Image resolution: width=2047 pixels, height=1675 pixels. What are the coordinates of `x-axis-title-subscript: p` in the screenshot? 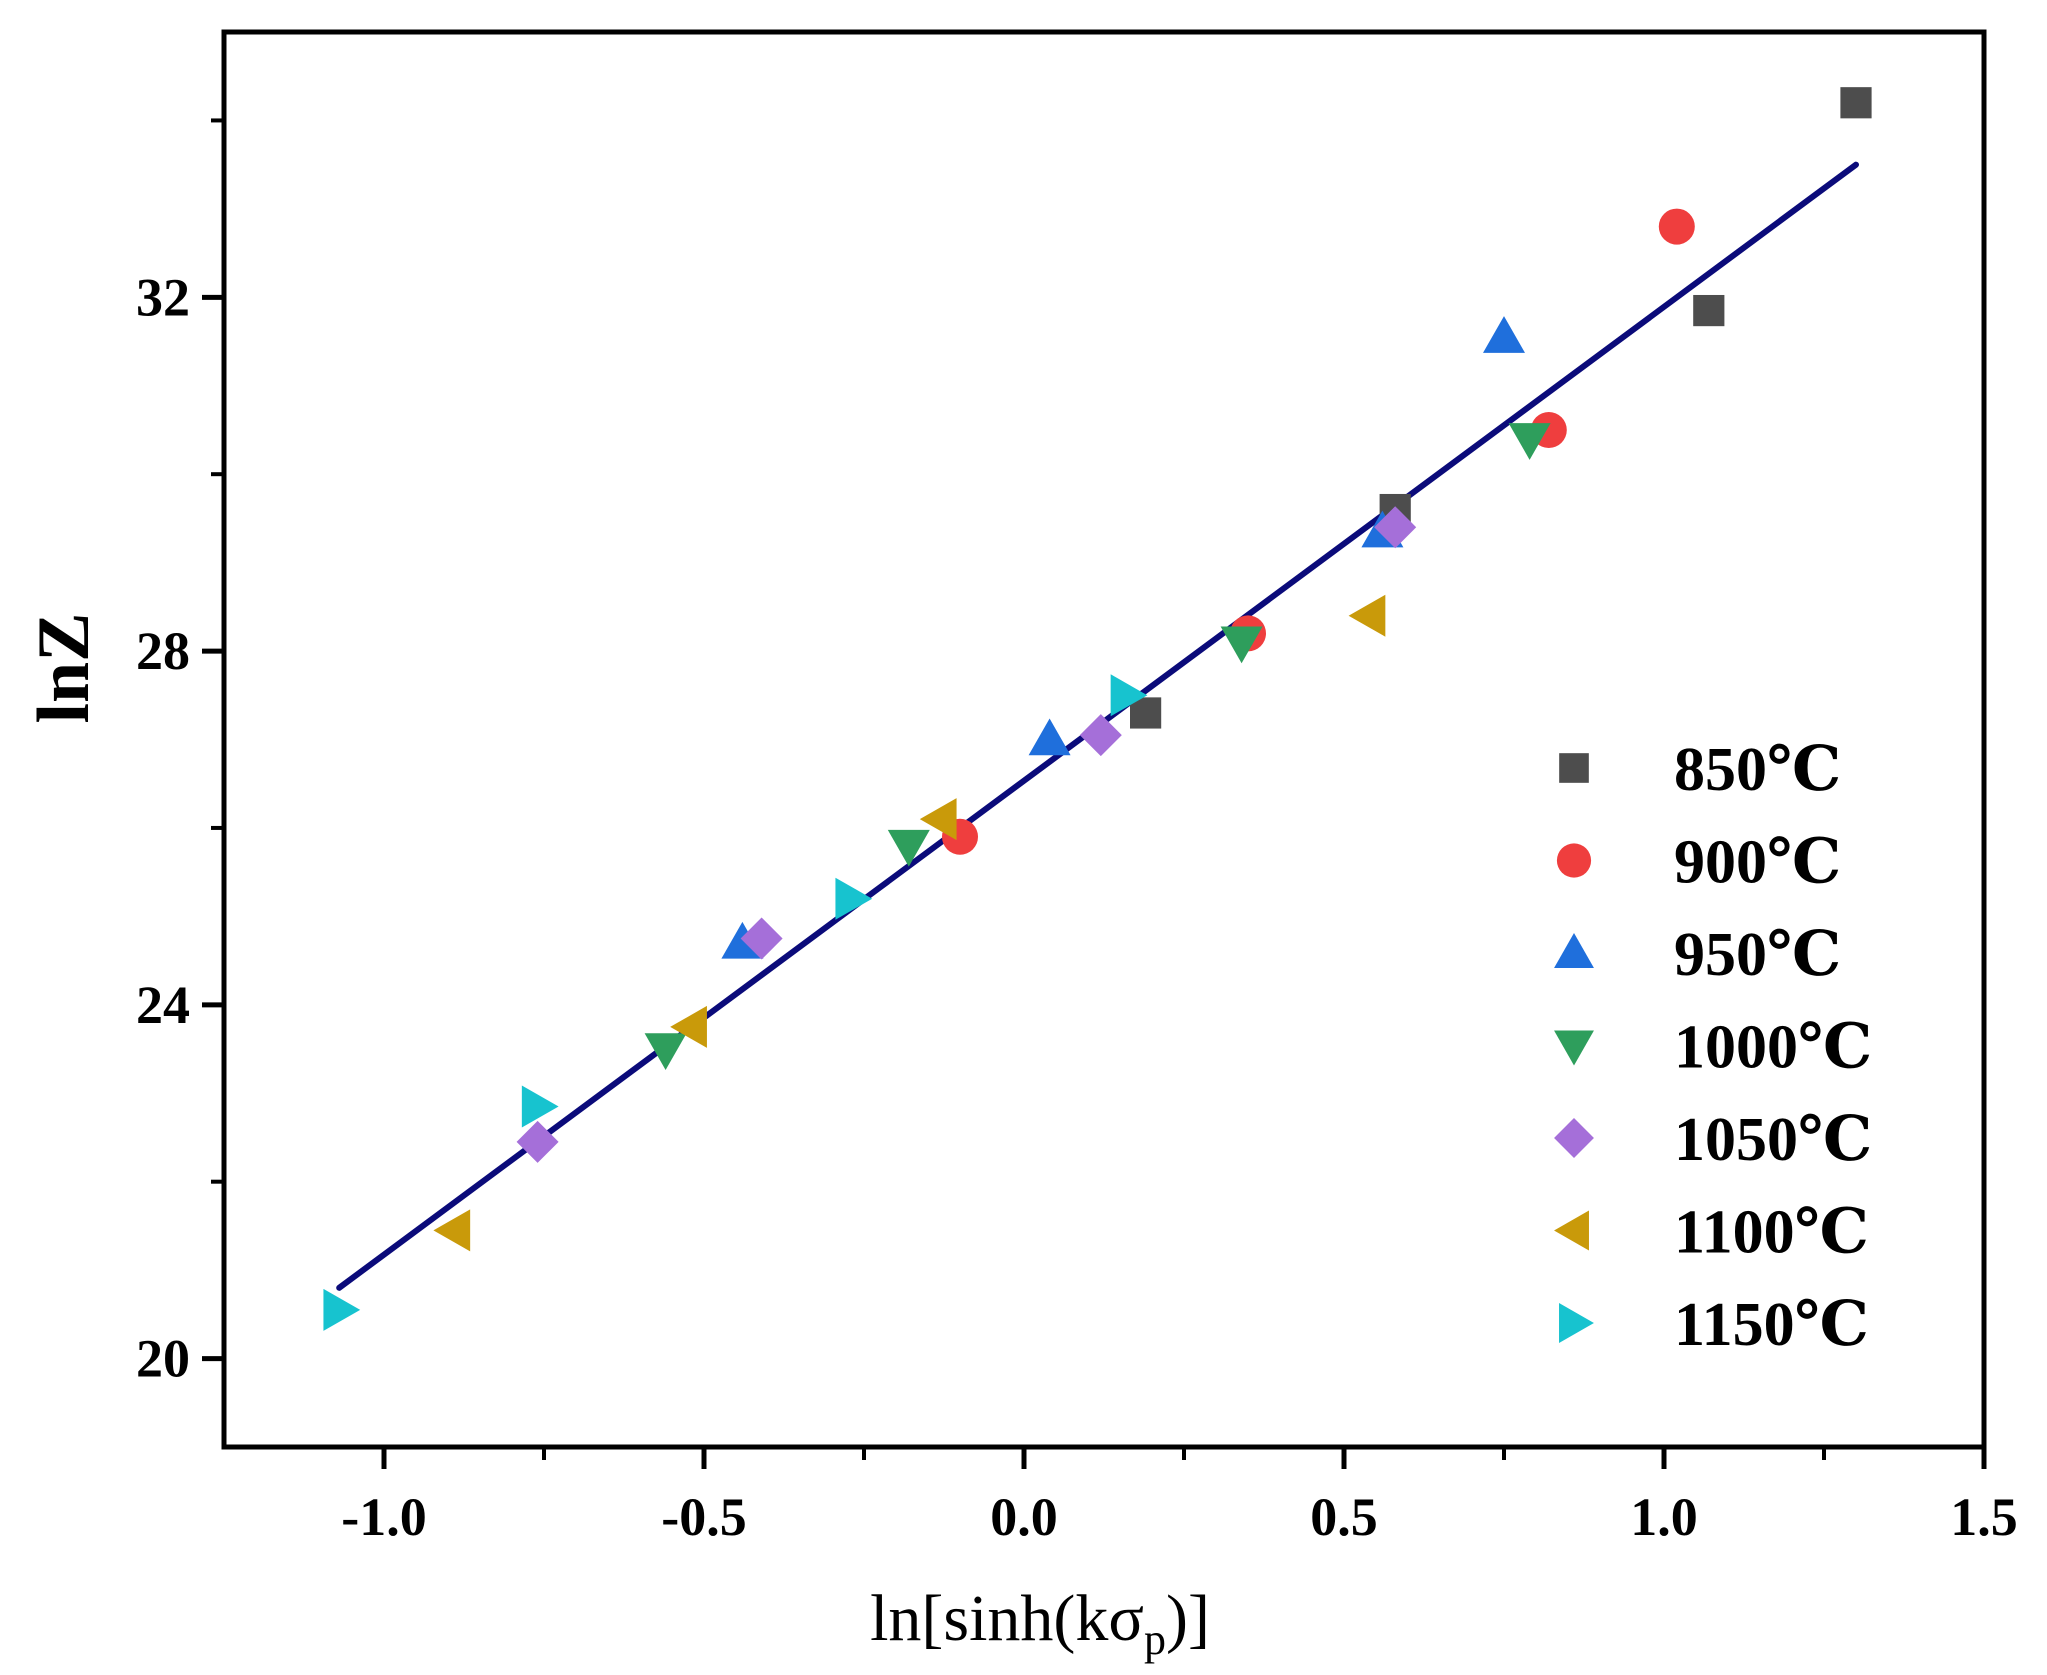 It's located at (1155, 1639).